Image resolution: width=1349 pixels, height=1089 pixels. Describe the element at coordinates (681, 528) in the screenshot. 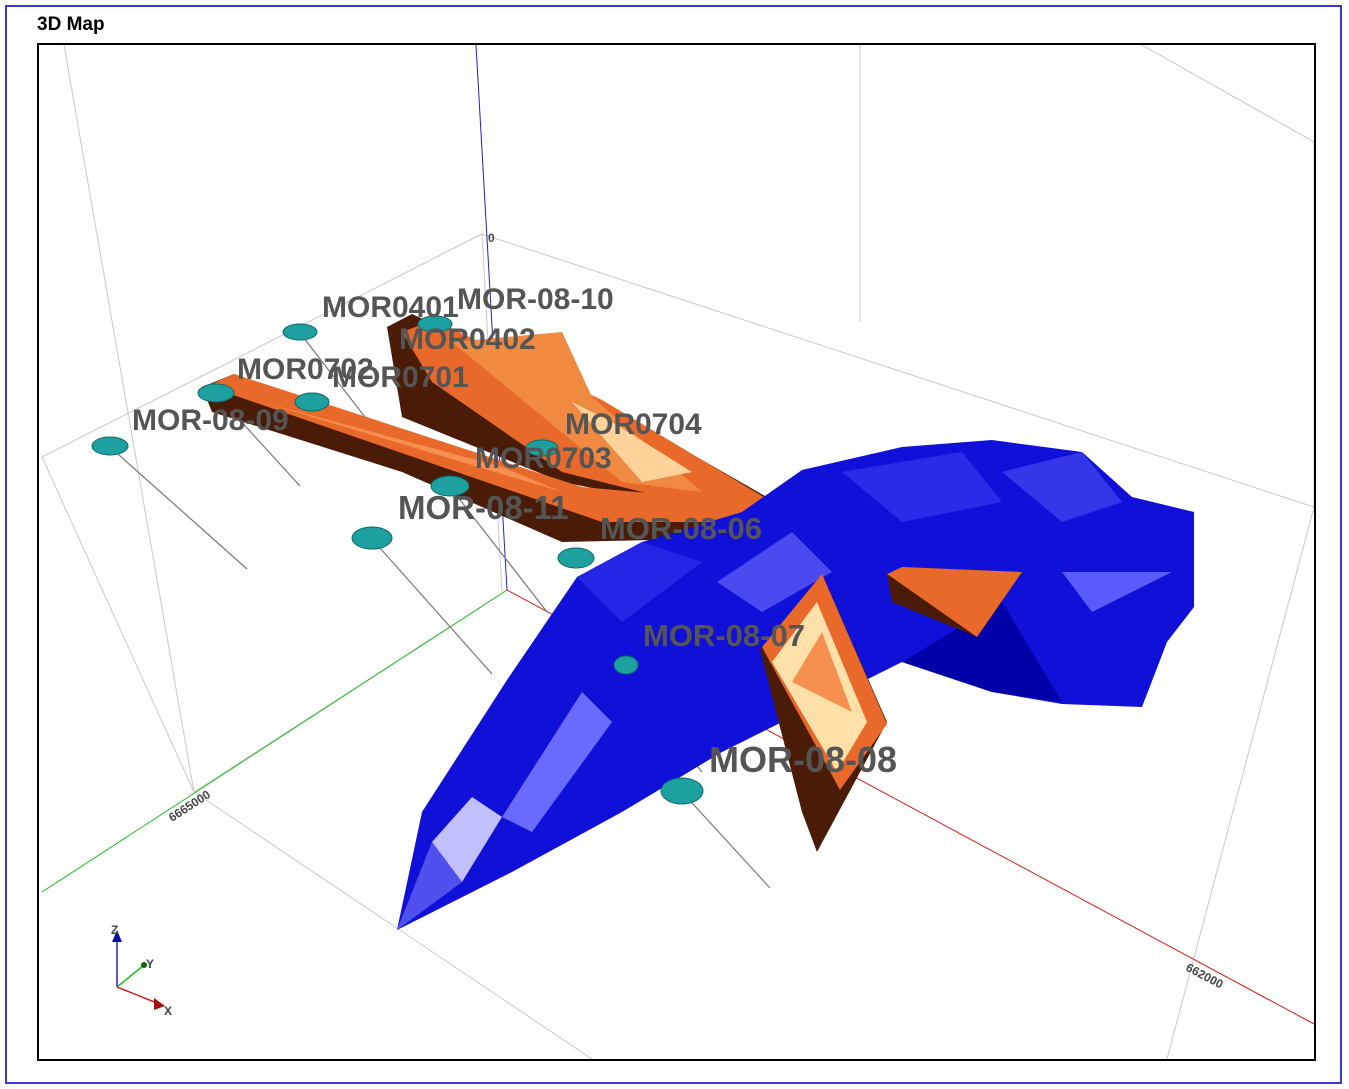

I see `drillhole-label: MOR-08-06` at that location.